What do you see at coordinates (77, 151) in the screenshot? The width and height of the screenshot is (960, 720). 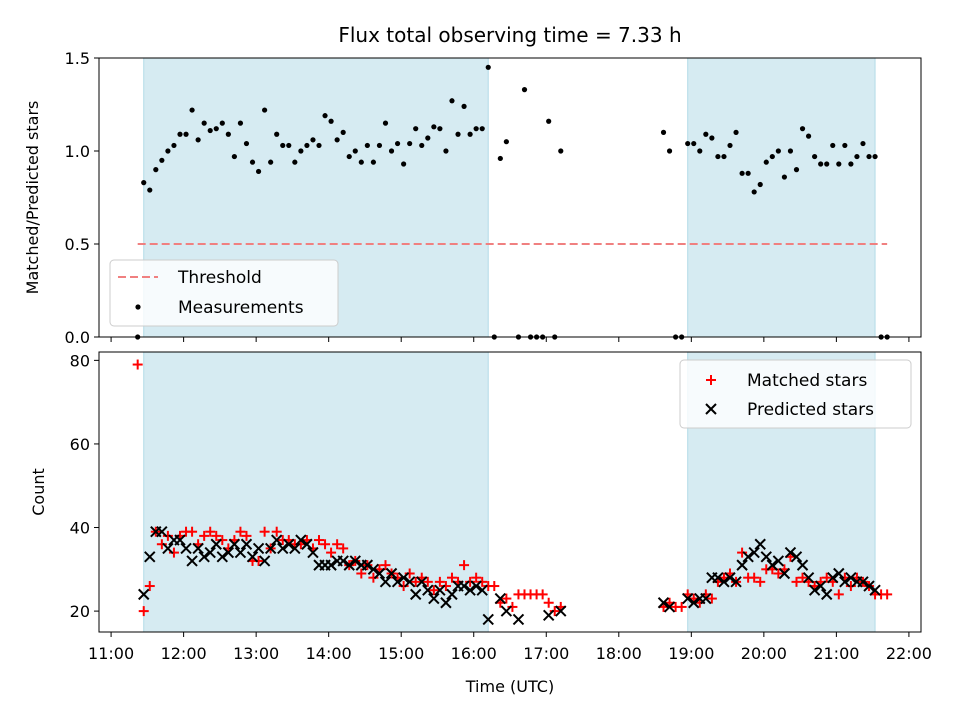 I see `y-tick-label: 1.0` at bounding box center [77, 151].